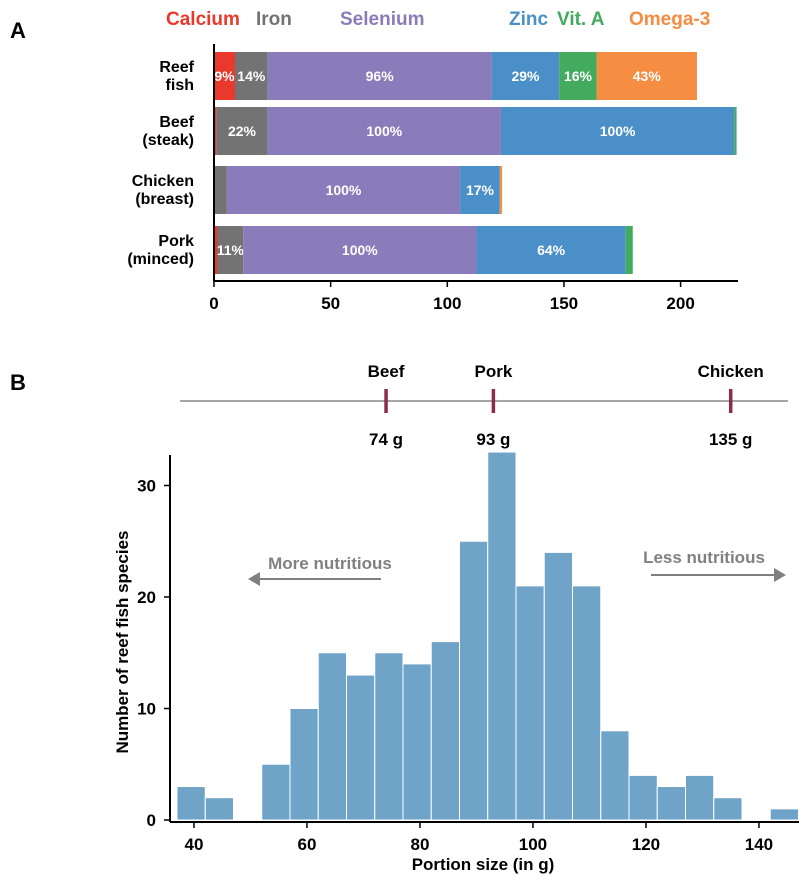 This screenshot has width=799, height=889. What do you see at coordinates (419, 844) in the screenshot?
I see `x-tick-label: 80` at bounding box center [419, 844].